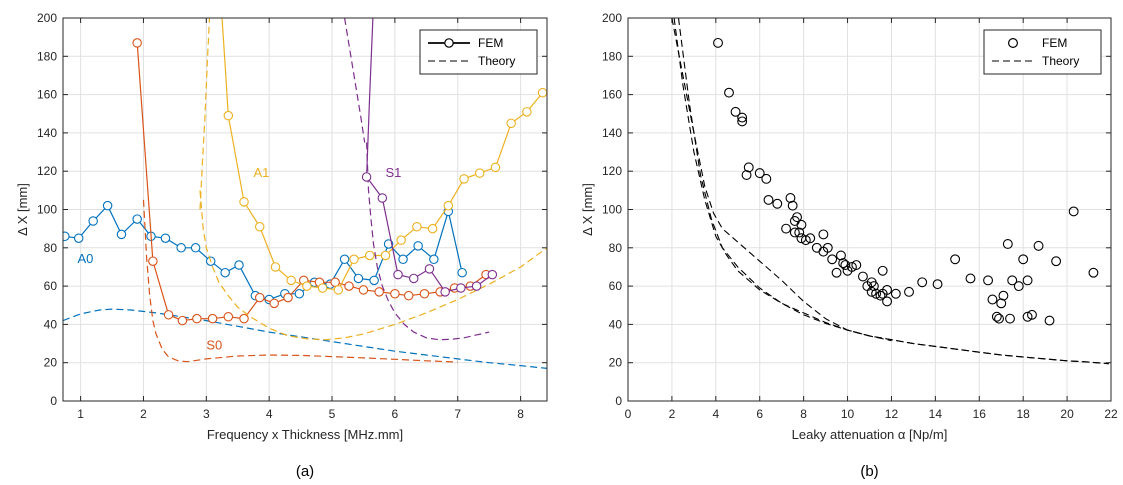 This screenshot has width=1123, height=485. Describe the element at coordinates (305, 471) in the screenshot. I see `panel-label: (a)` at that location.